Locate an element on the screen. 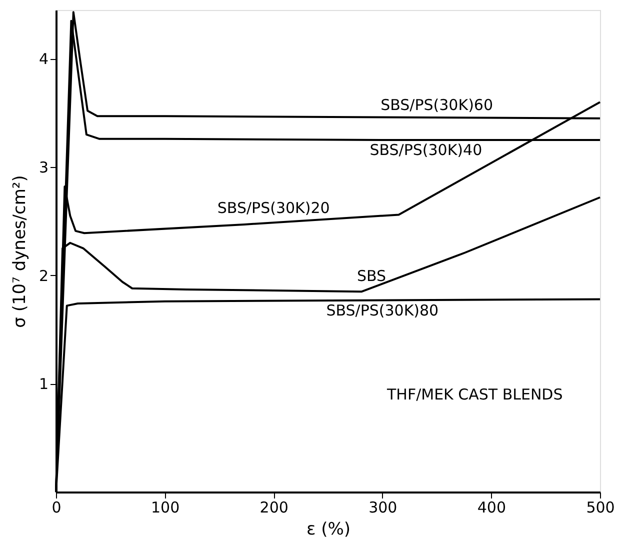  y-tick-label: 3 is located at coordinates (43, 167).